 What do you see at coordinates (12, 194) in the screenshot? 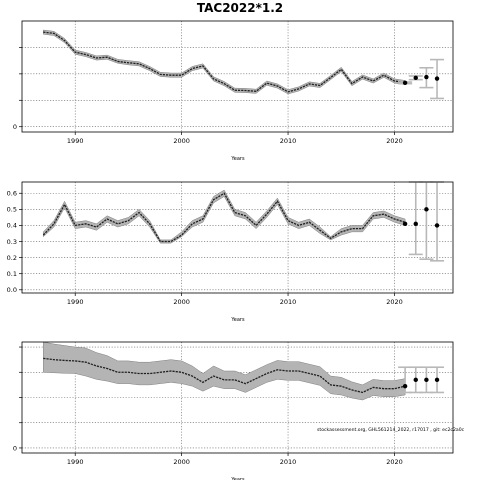
I see `y-tick-label: 0.6` at bounding box center [12, 194].